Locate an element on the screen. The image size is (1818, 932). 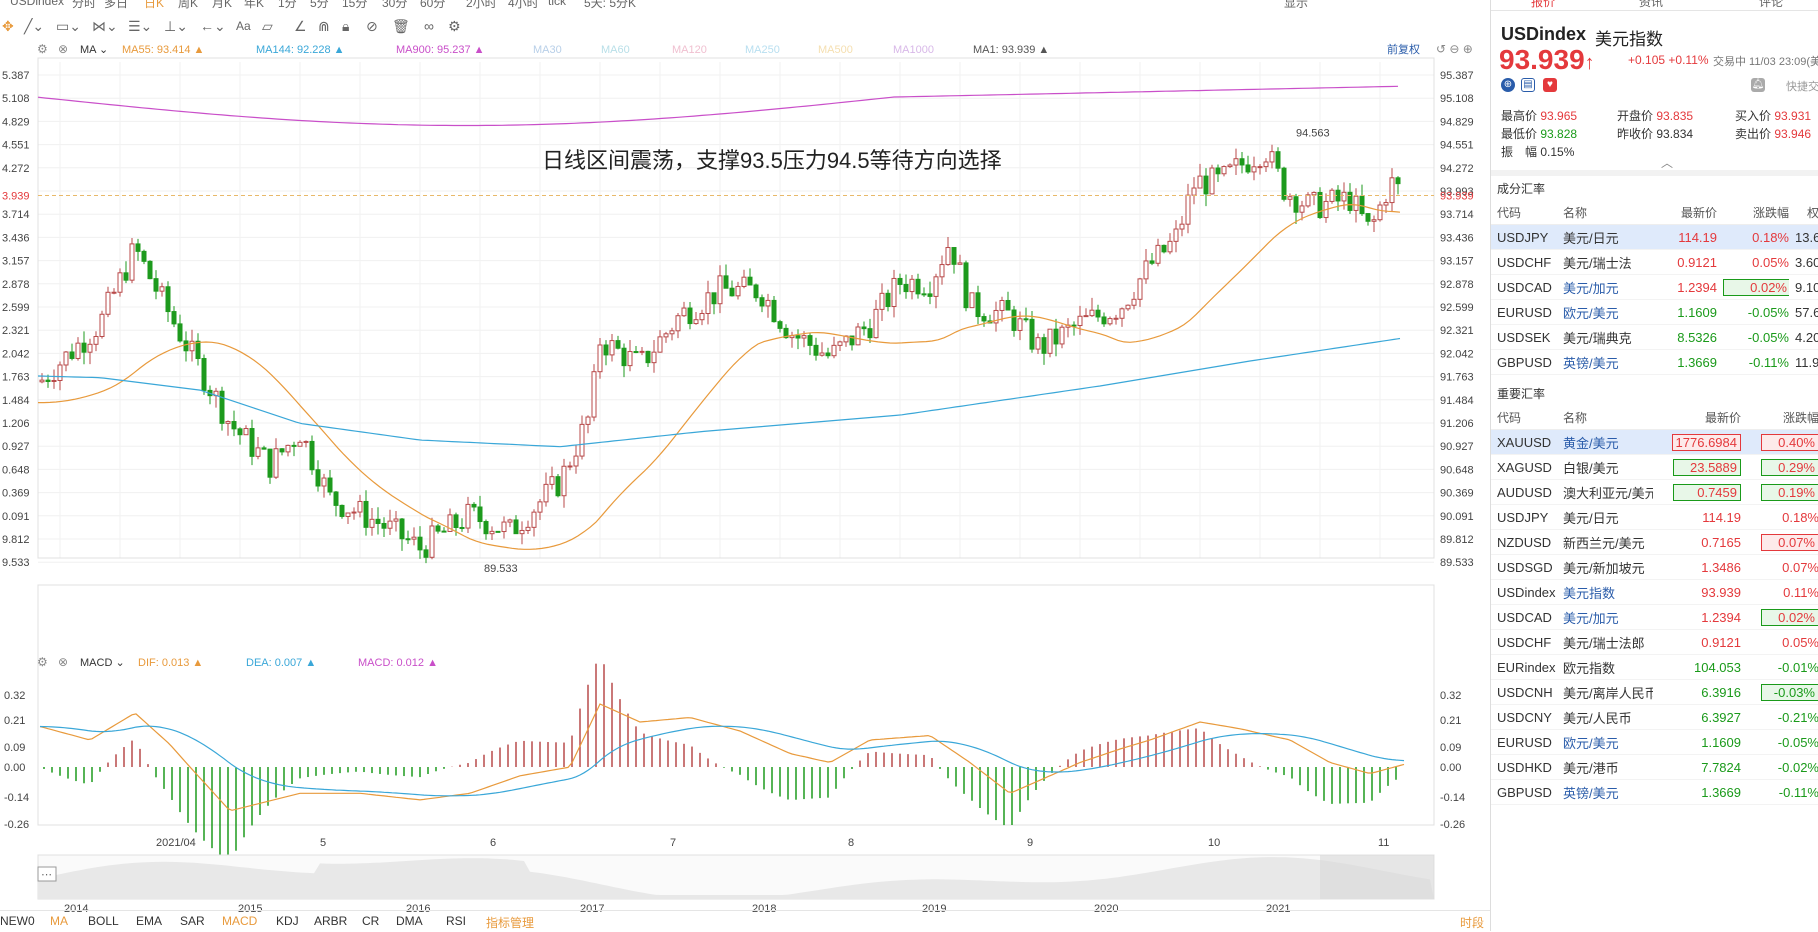
fork-tool-icon: ⋈⌄ is located at coordinates (105, 26).